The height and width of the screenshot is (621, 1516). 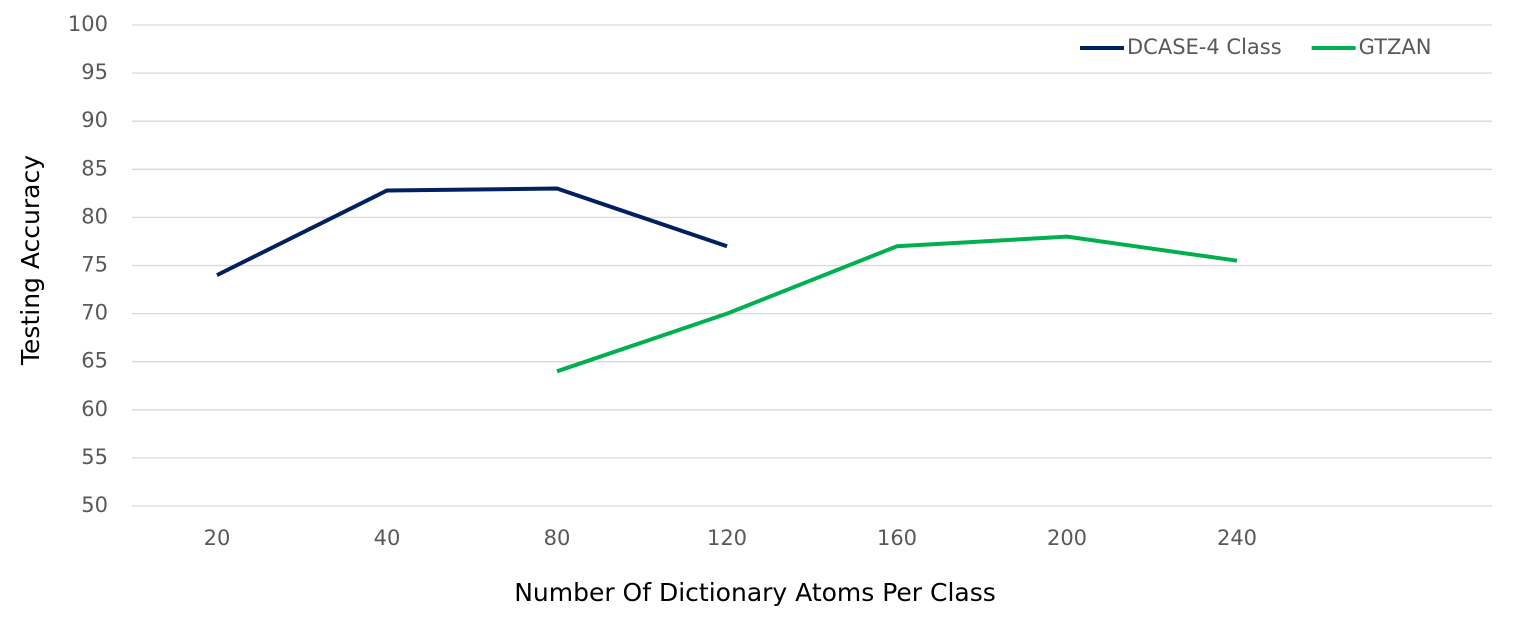 I want to click on x-tick-label: 40, so click(x=387, y=538).